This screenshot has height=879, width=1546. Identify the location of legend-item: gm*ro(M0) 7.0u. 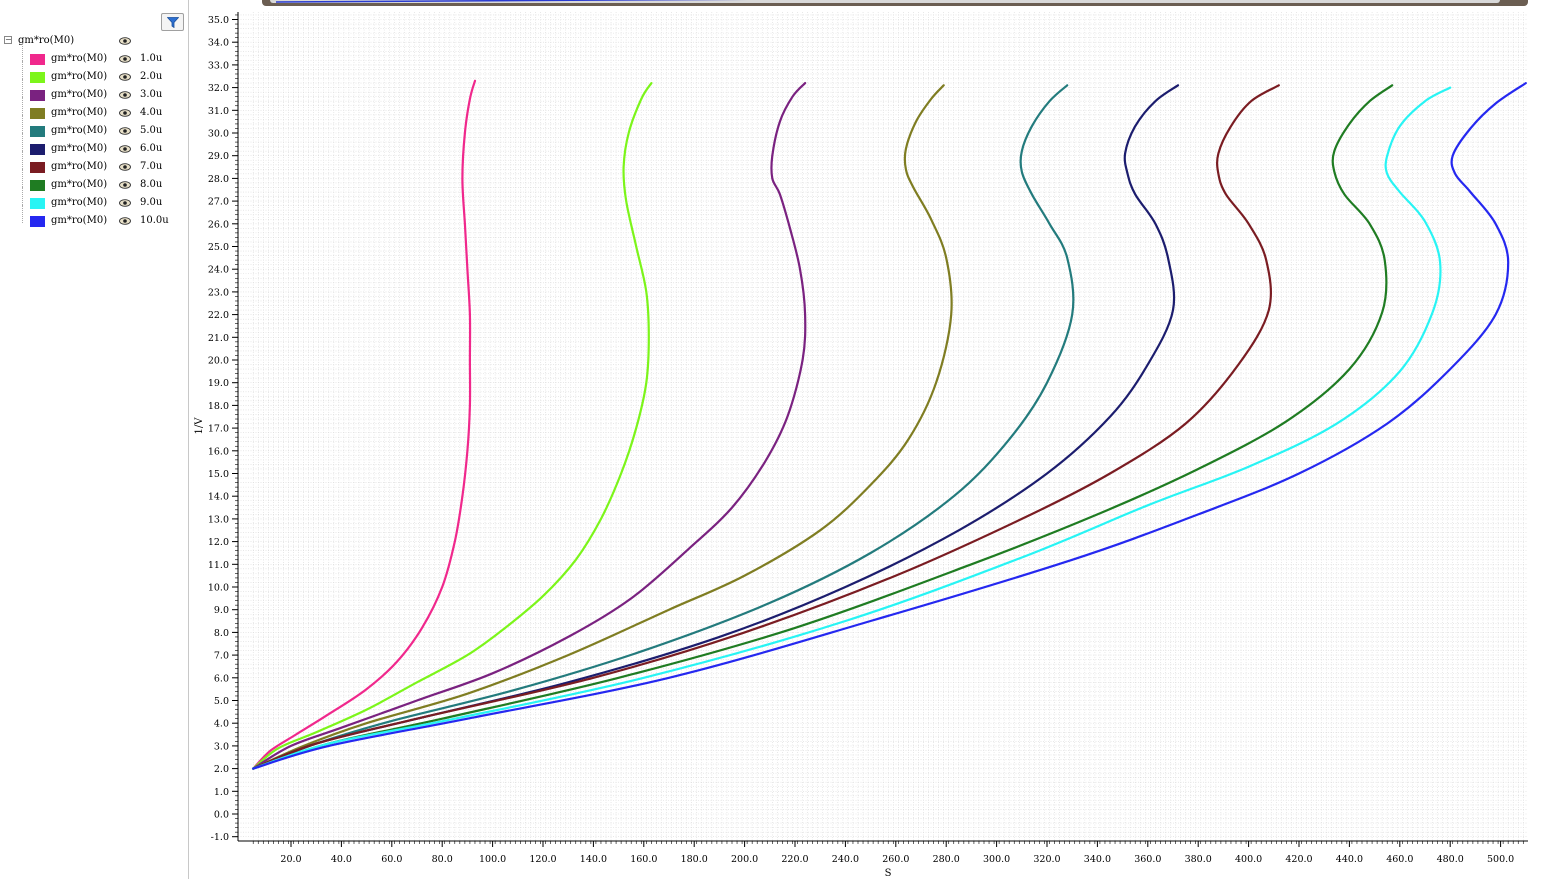
(93, 164).